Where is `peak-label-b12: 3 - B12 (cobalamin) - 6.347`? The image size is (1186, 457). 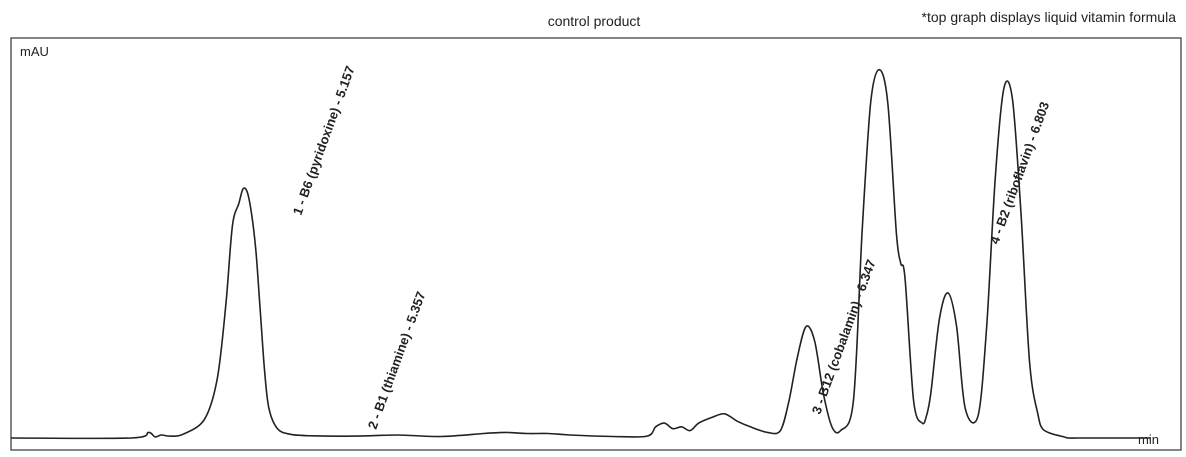 peak-label-b12: 3 - B12 (cobalamin) - 6.347 is located at coordinates (844, 336).